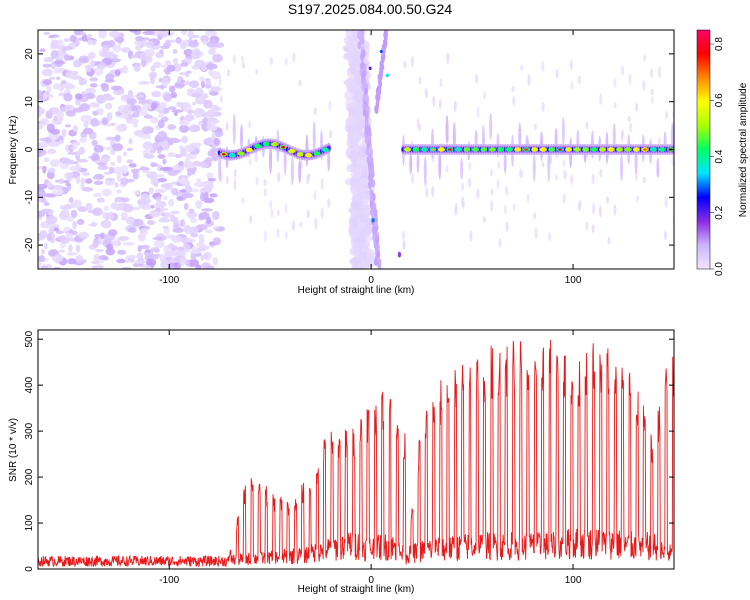 This screenshot has width=750, height=600. I want to click on x-tick-label: 100, so click(573, 580).